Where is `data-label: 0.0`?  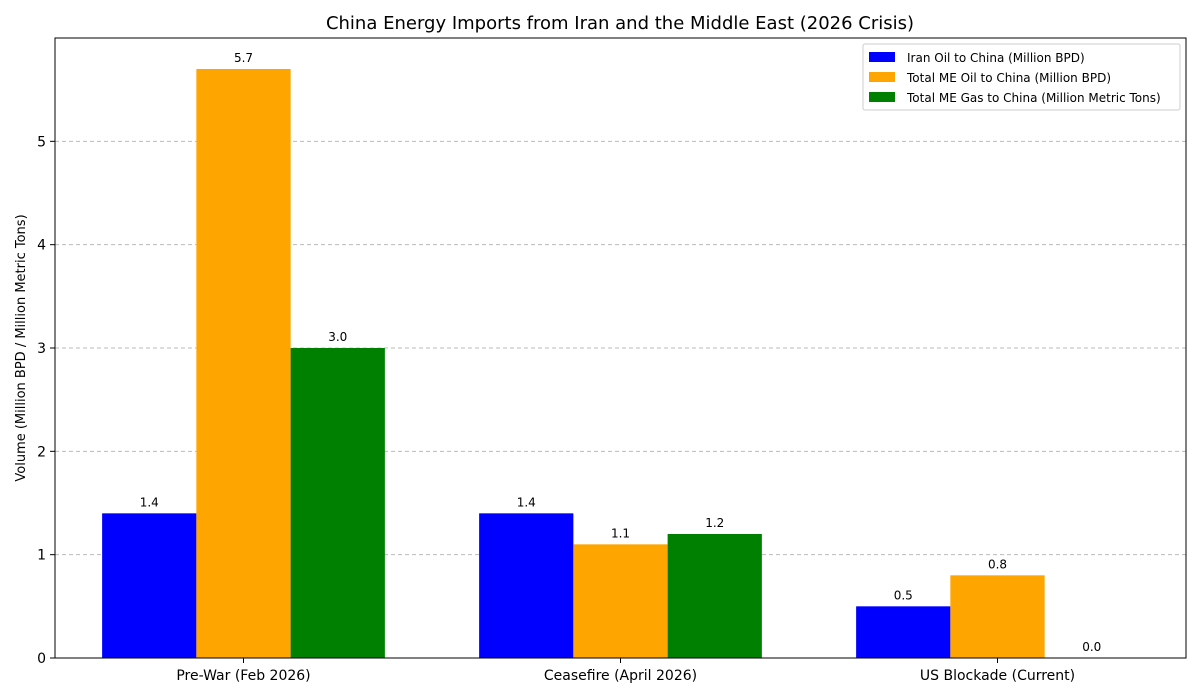
data-label: 0.0 is located at coordinates (1091, 647).